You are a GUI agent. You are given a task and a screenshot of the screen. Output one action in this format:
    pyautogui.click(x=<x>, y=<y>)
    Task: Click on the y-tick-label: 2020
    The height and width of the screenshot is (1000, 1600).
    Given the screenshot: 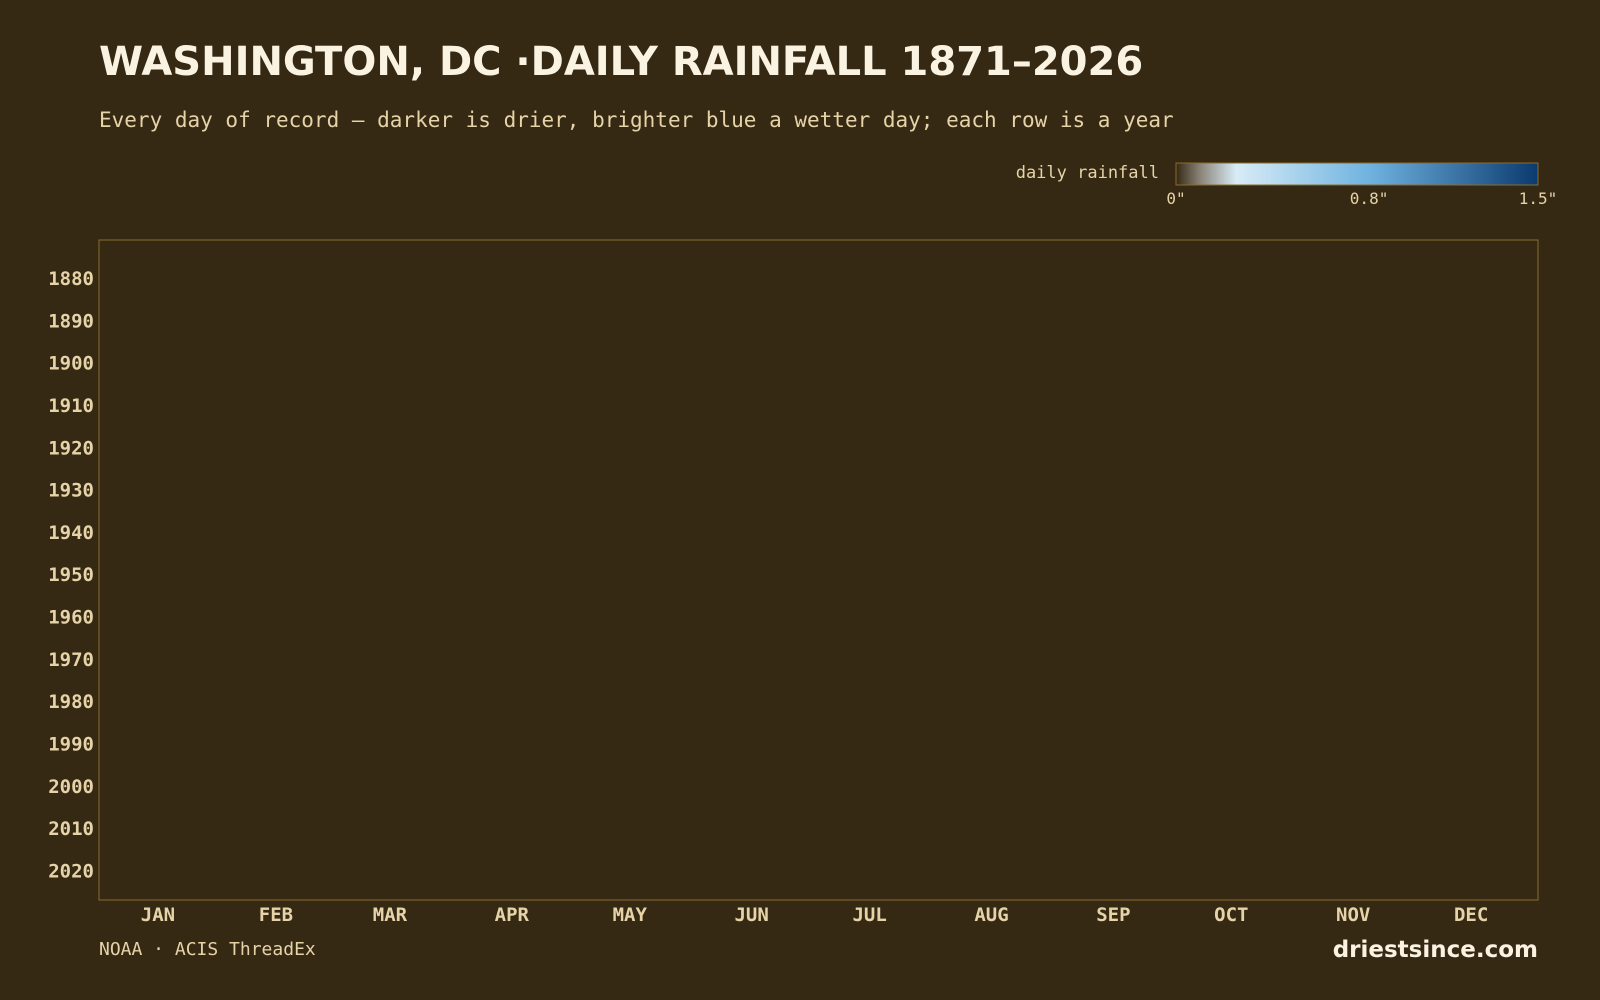 What is the action you would take?
    pyautogui.click(x=71, y=871)
    